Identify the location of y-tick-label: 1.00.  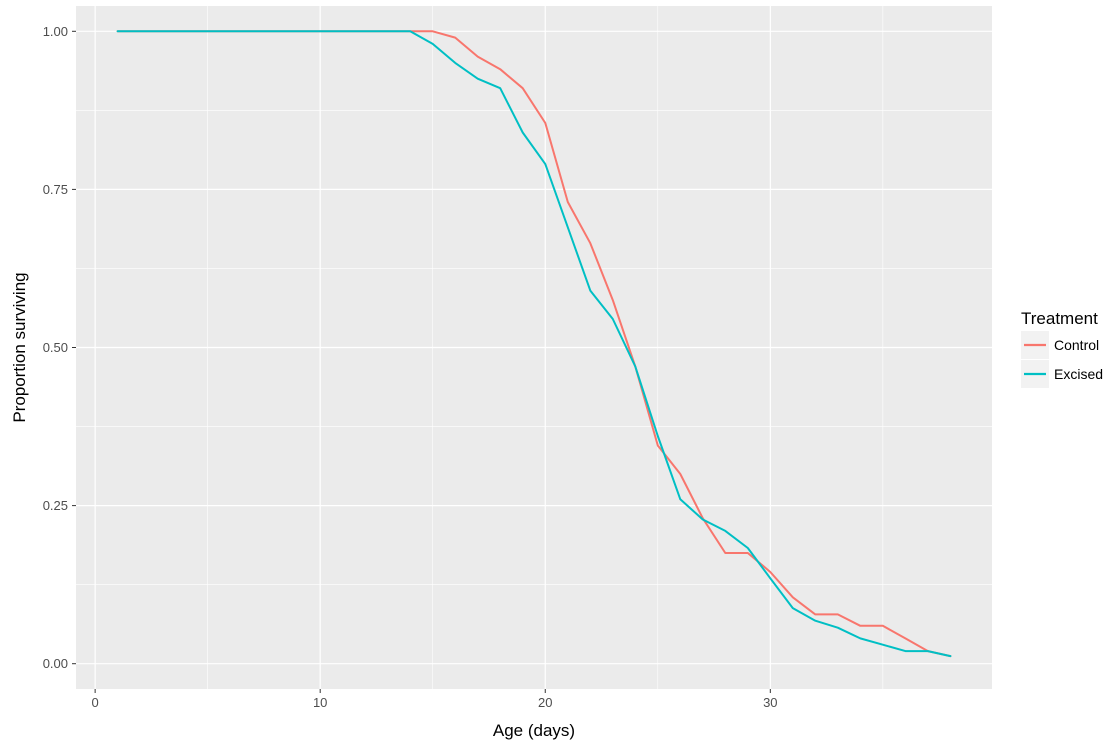
(55, 31).